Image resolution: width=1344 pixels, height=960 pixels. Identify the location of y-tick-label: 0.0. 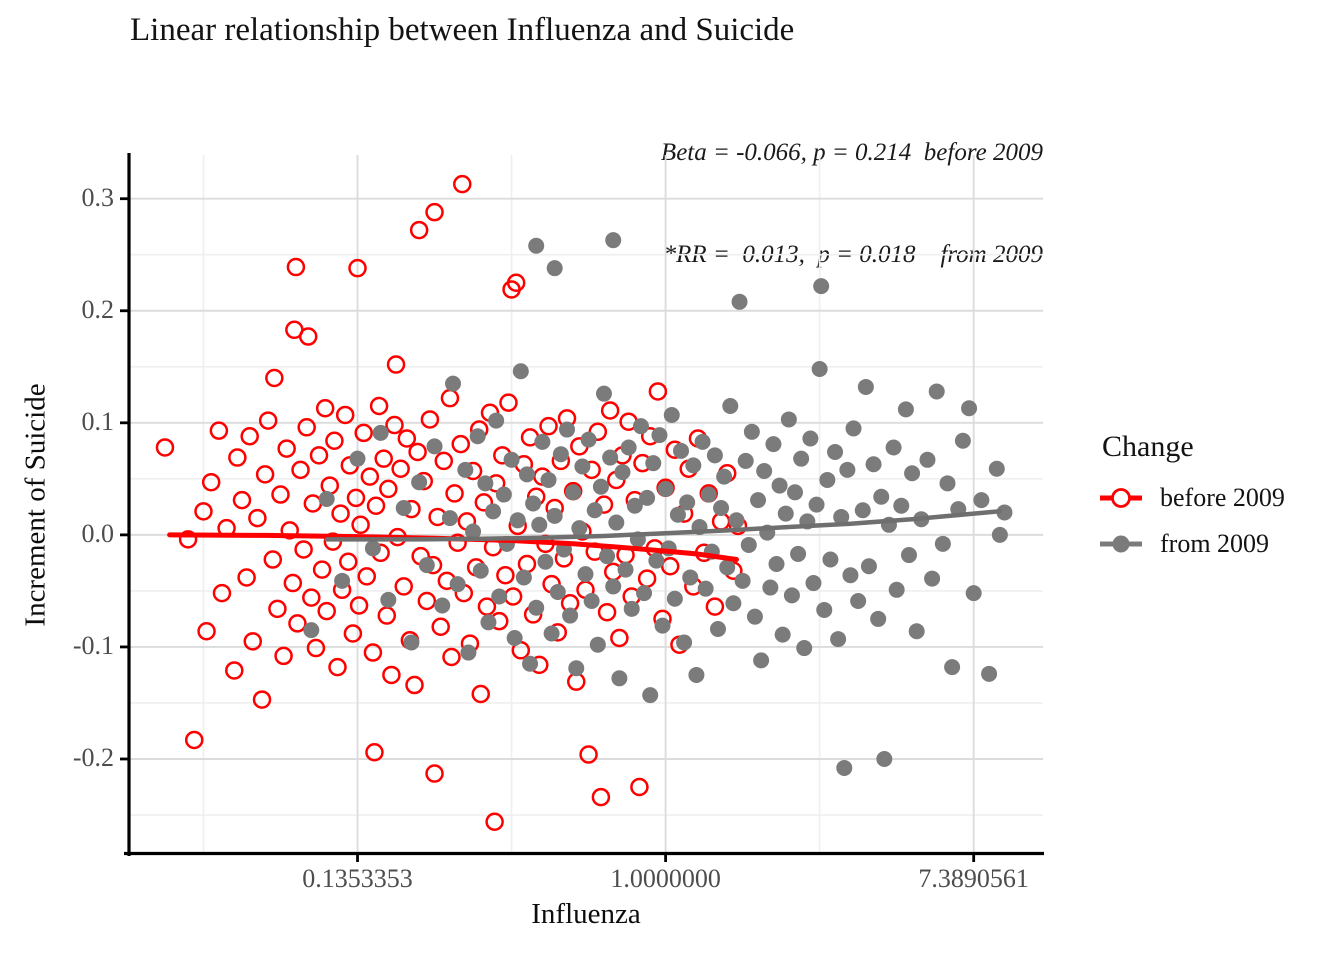
(98, 533).